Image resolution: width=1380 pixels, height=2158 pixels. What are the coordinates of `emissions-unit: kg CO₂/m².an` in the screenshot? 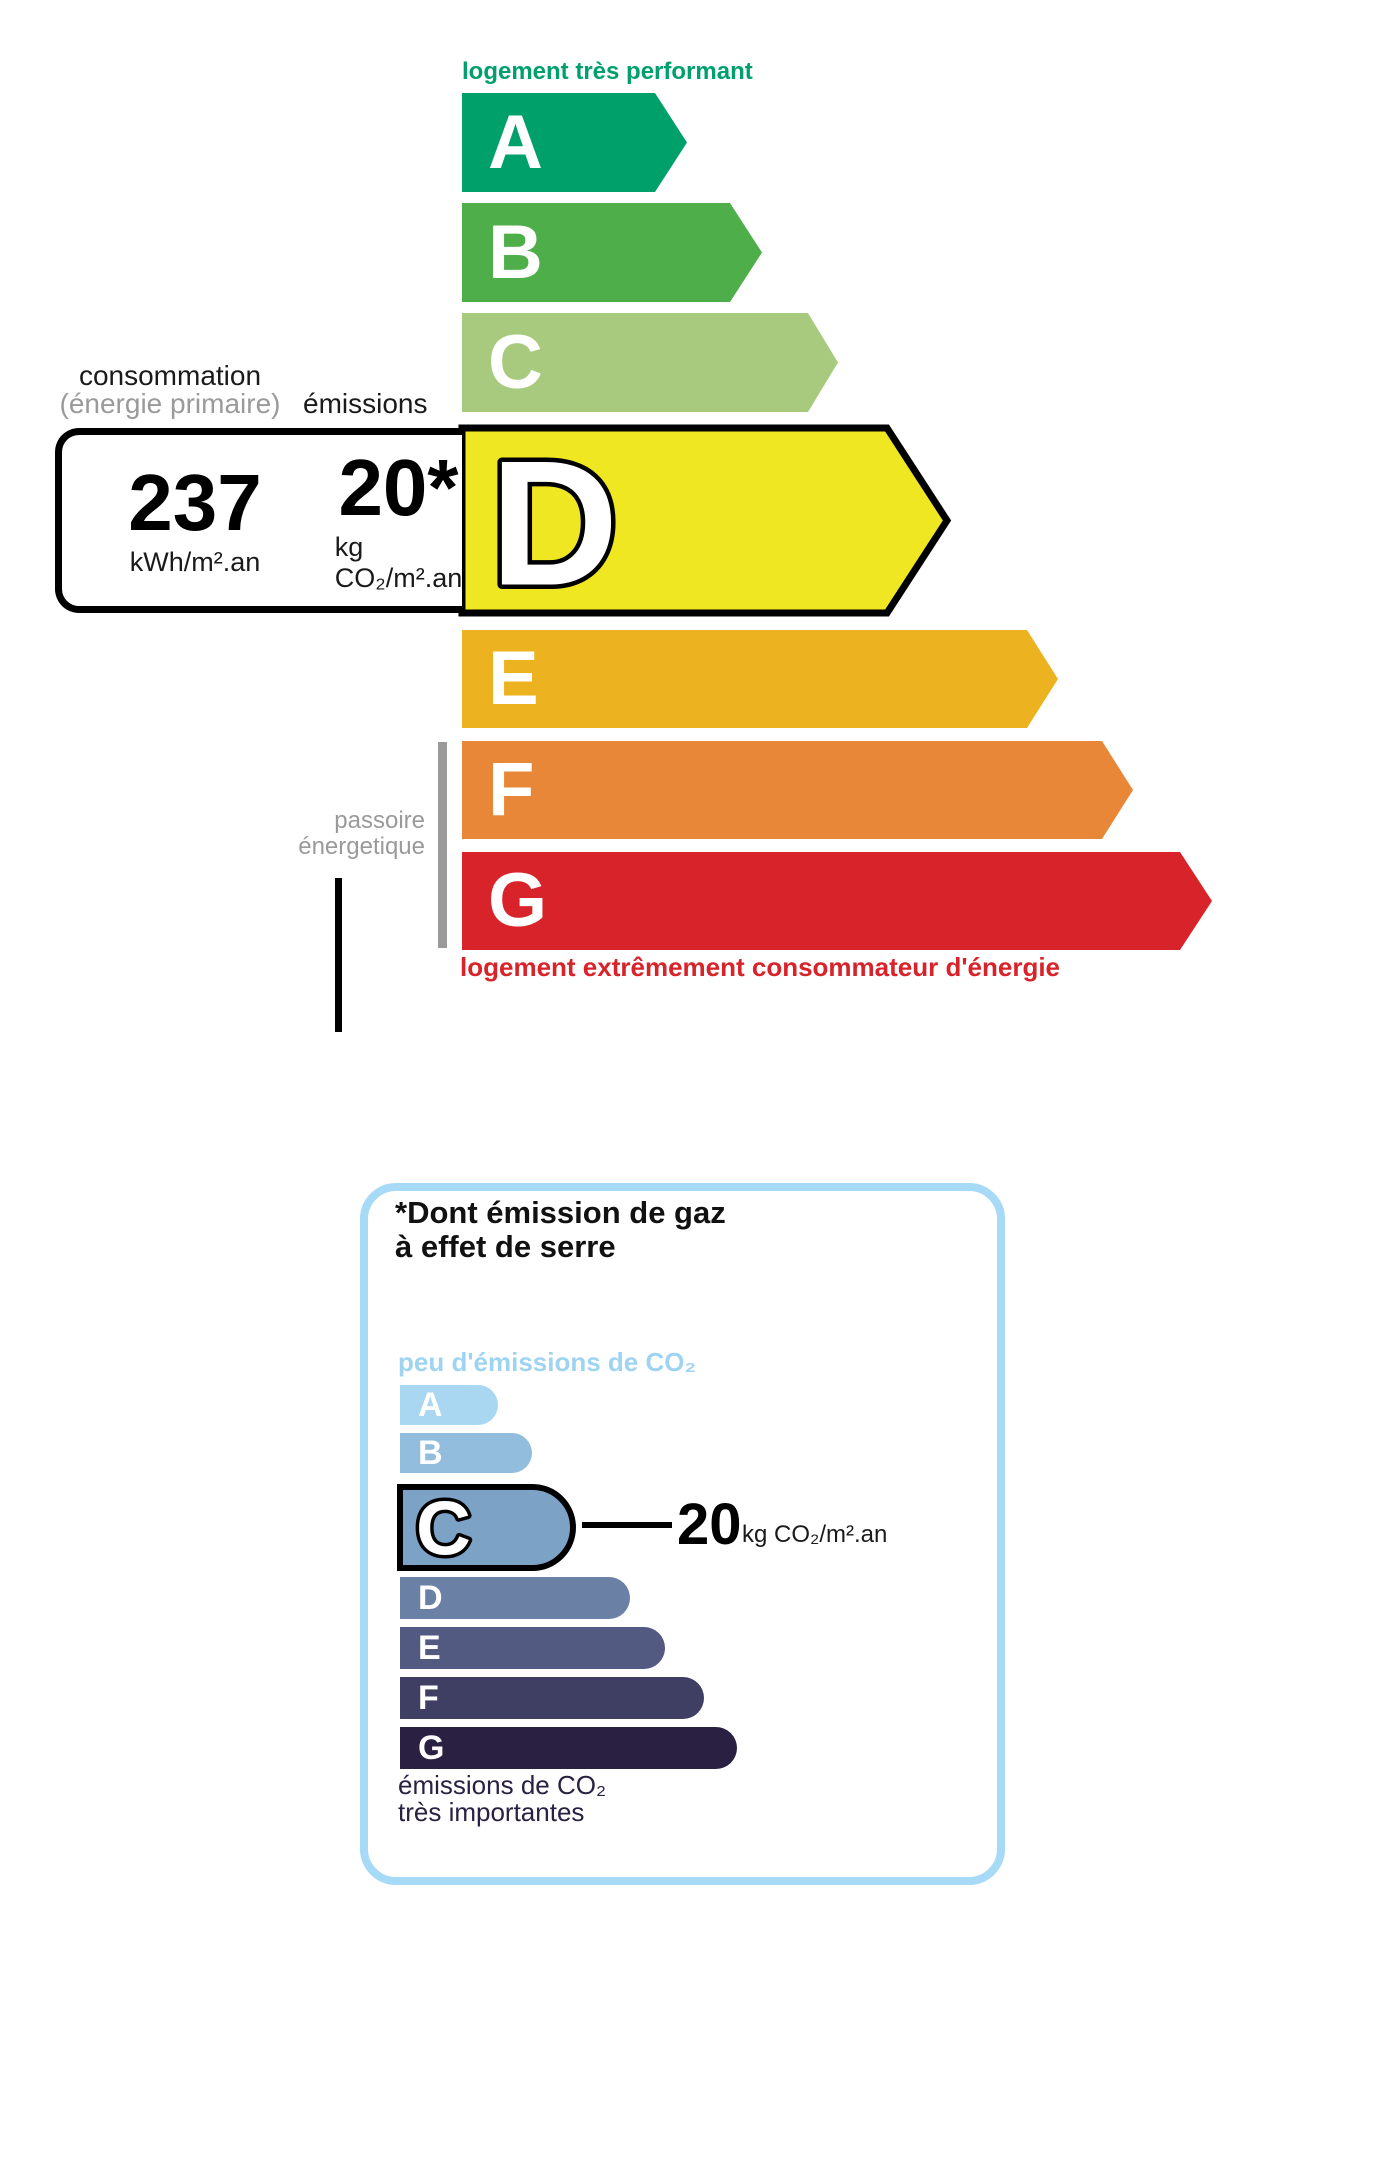 It's located at (398, 562).